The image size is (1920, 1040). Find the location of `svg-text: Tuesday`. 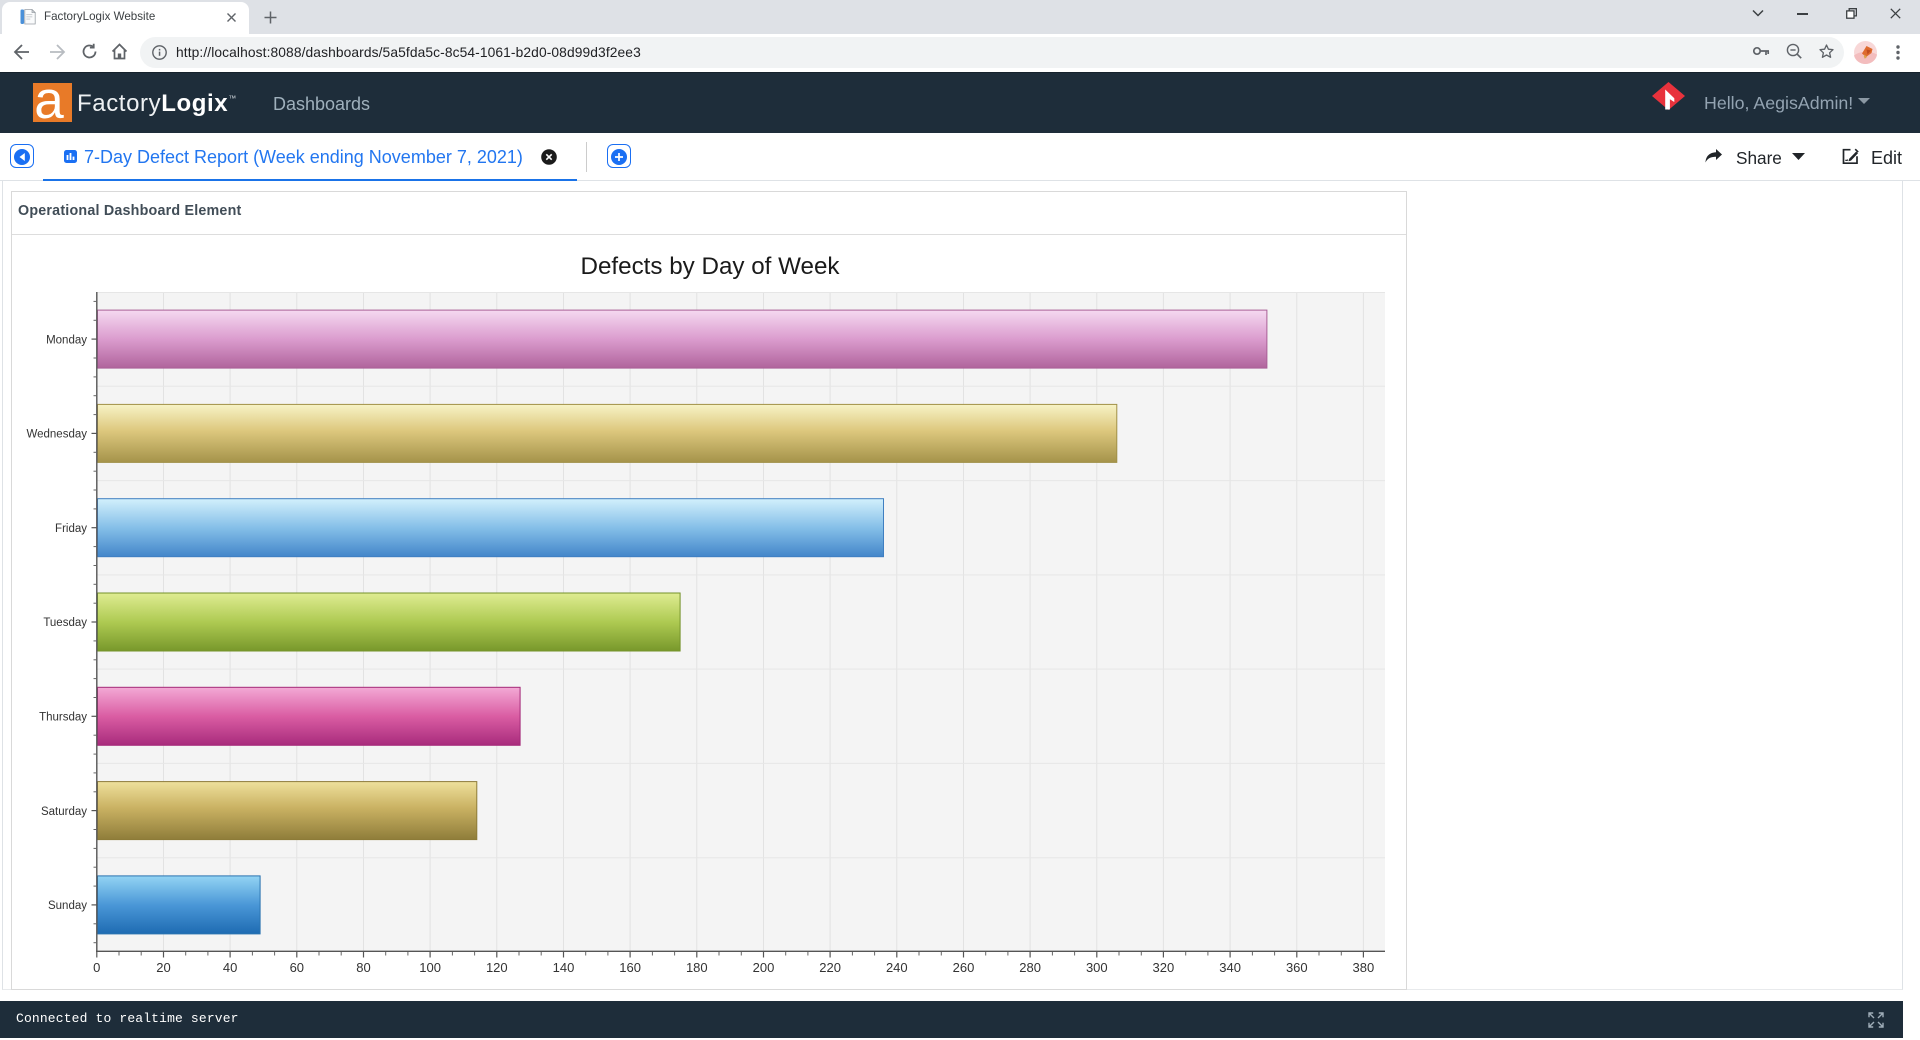

svg-text: Tuesday is located at coordinates (65, 623).